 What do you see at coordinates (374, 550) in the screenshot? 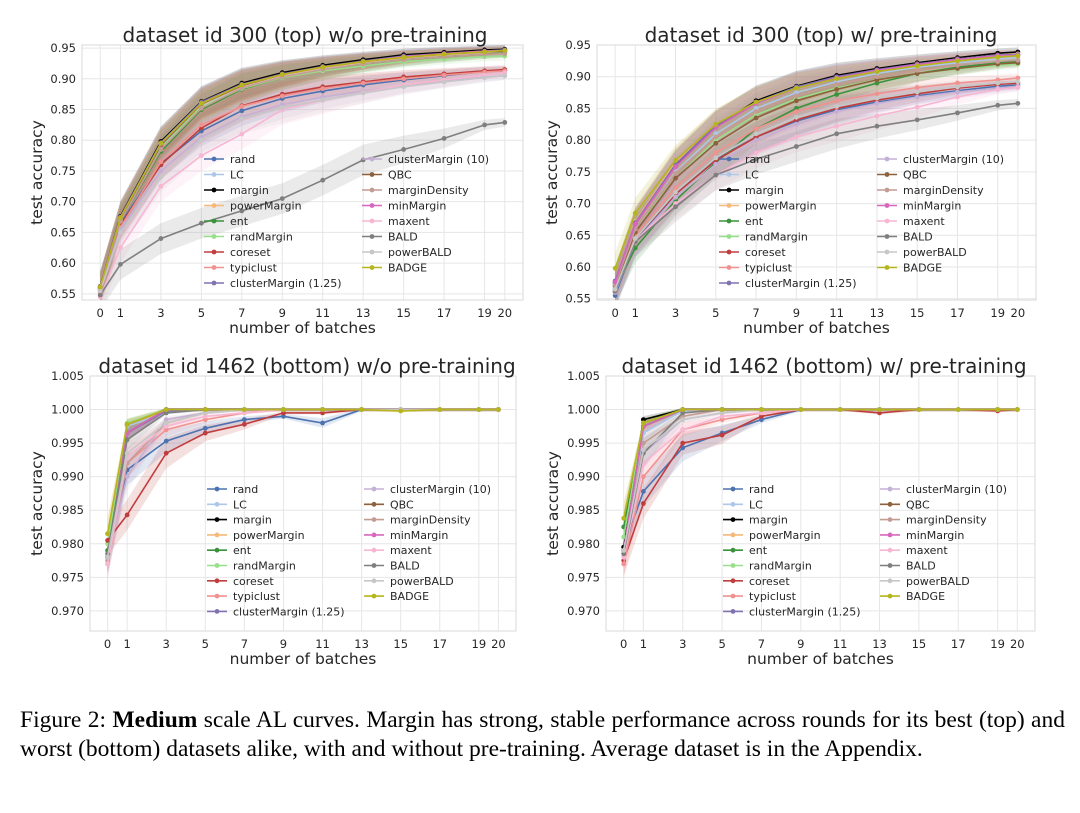
I see `legend-marker-maxent` at bounding box center [374, 550].